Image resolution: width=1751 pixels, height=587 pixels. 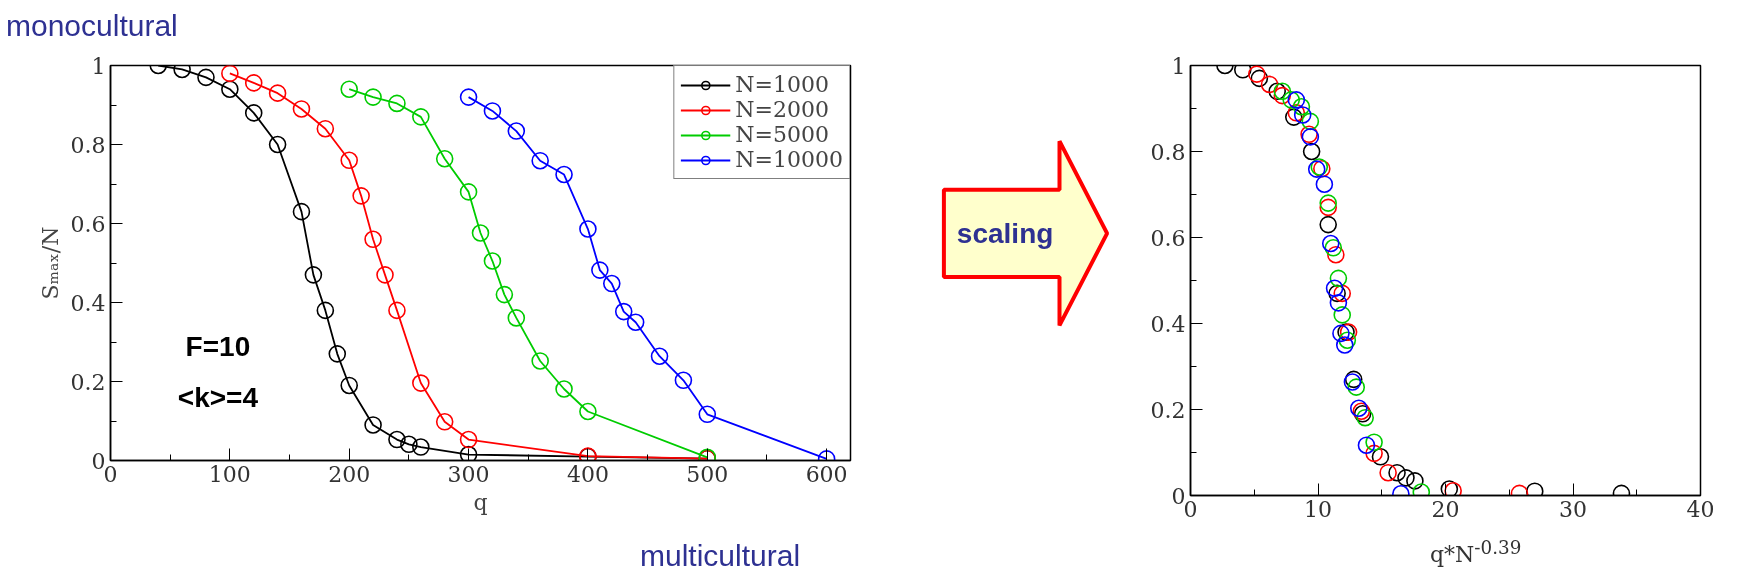 I want to click on x-tick-label: 30, so click(x=1573, y=509).